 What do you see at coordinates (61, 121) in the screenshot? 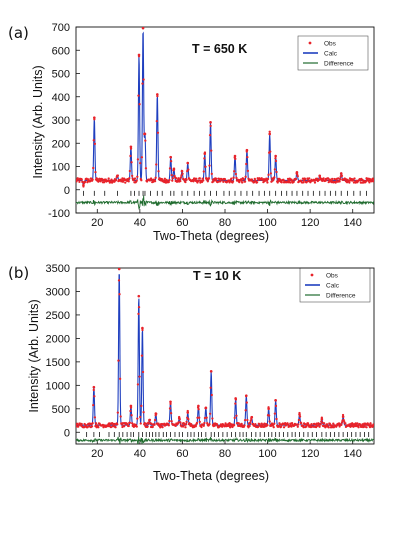
I see `y-tick-label: 300` at bounding box center [61, 121].